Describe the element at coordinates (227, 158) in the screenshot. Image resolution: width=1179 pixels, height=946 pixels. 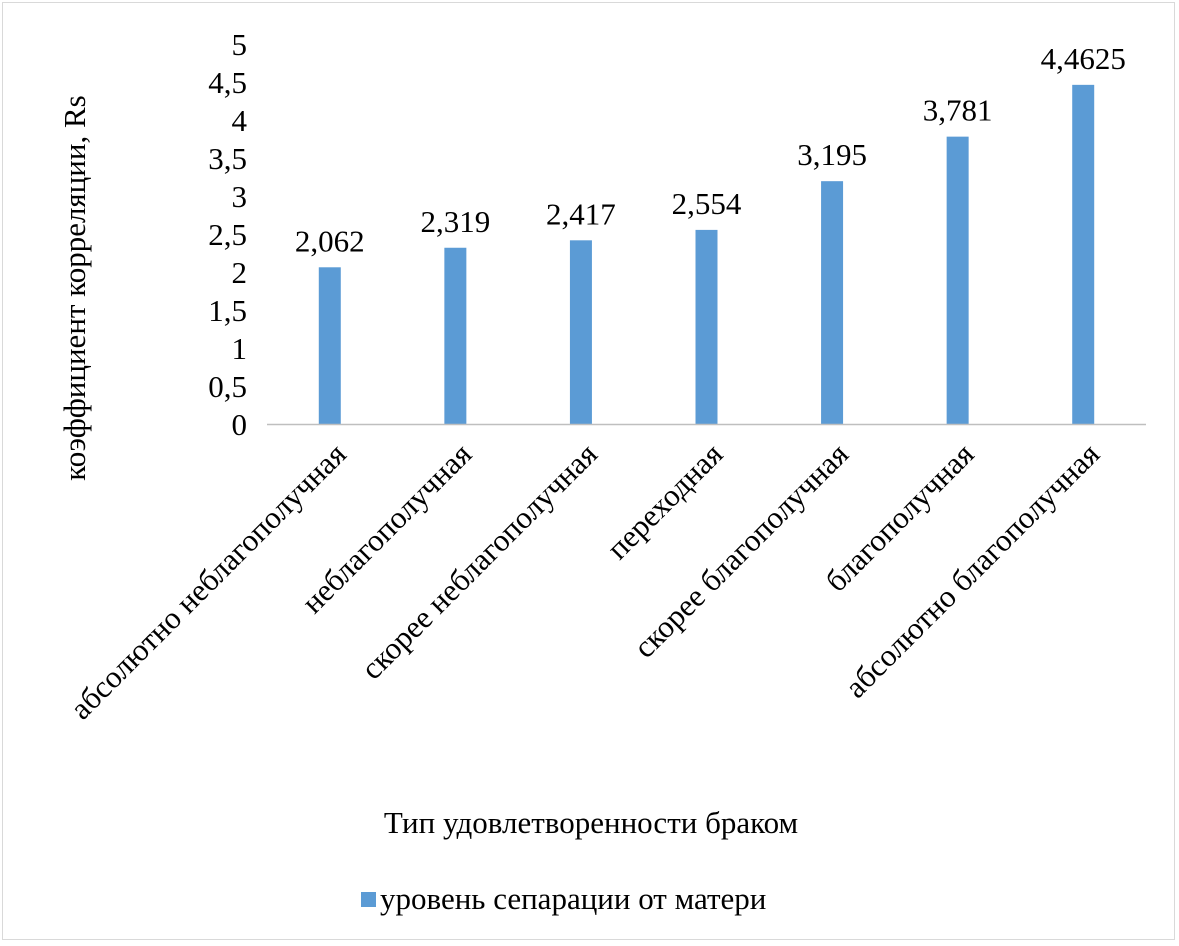
I see `y-tick-label: 3,5` at that location.